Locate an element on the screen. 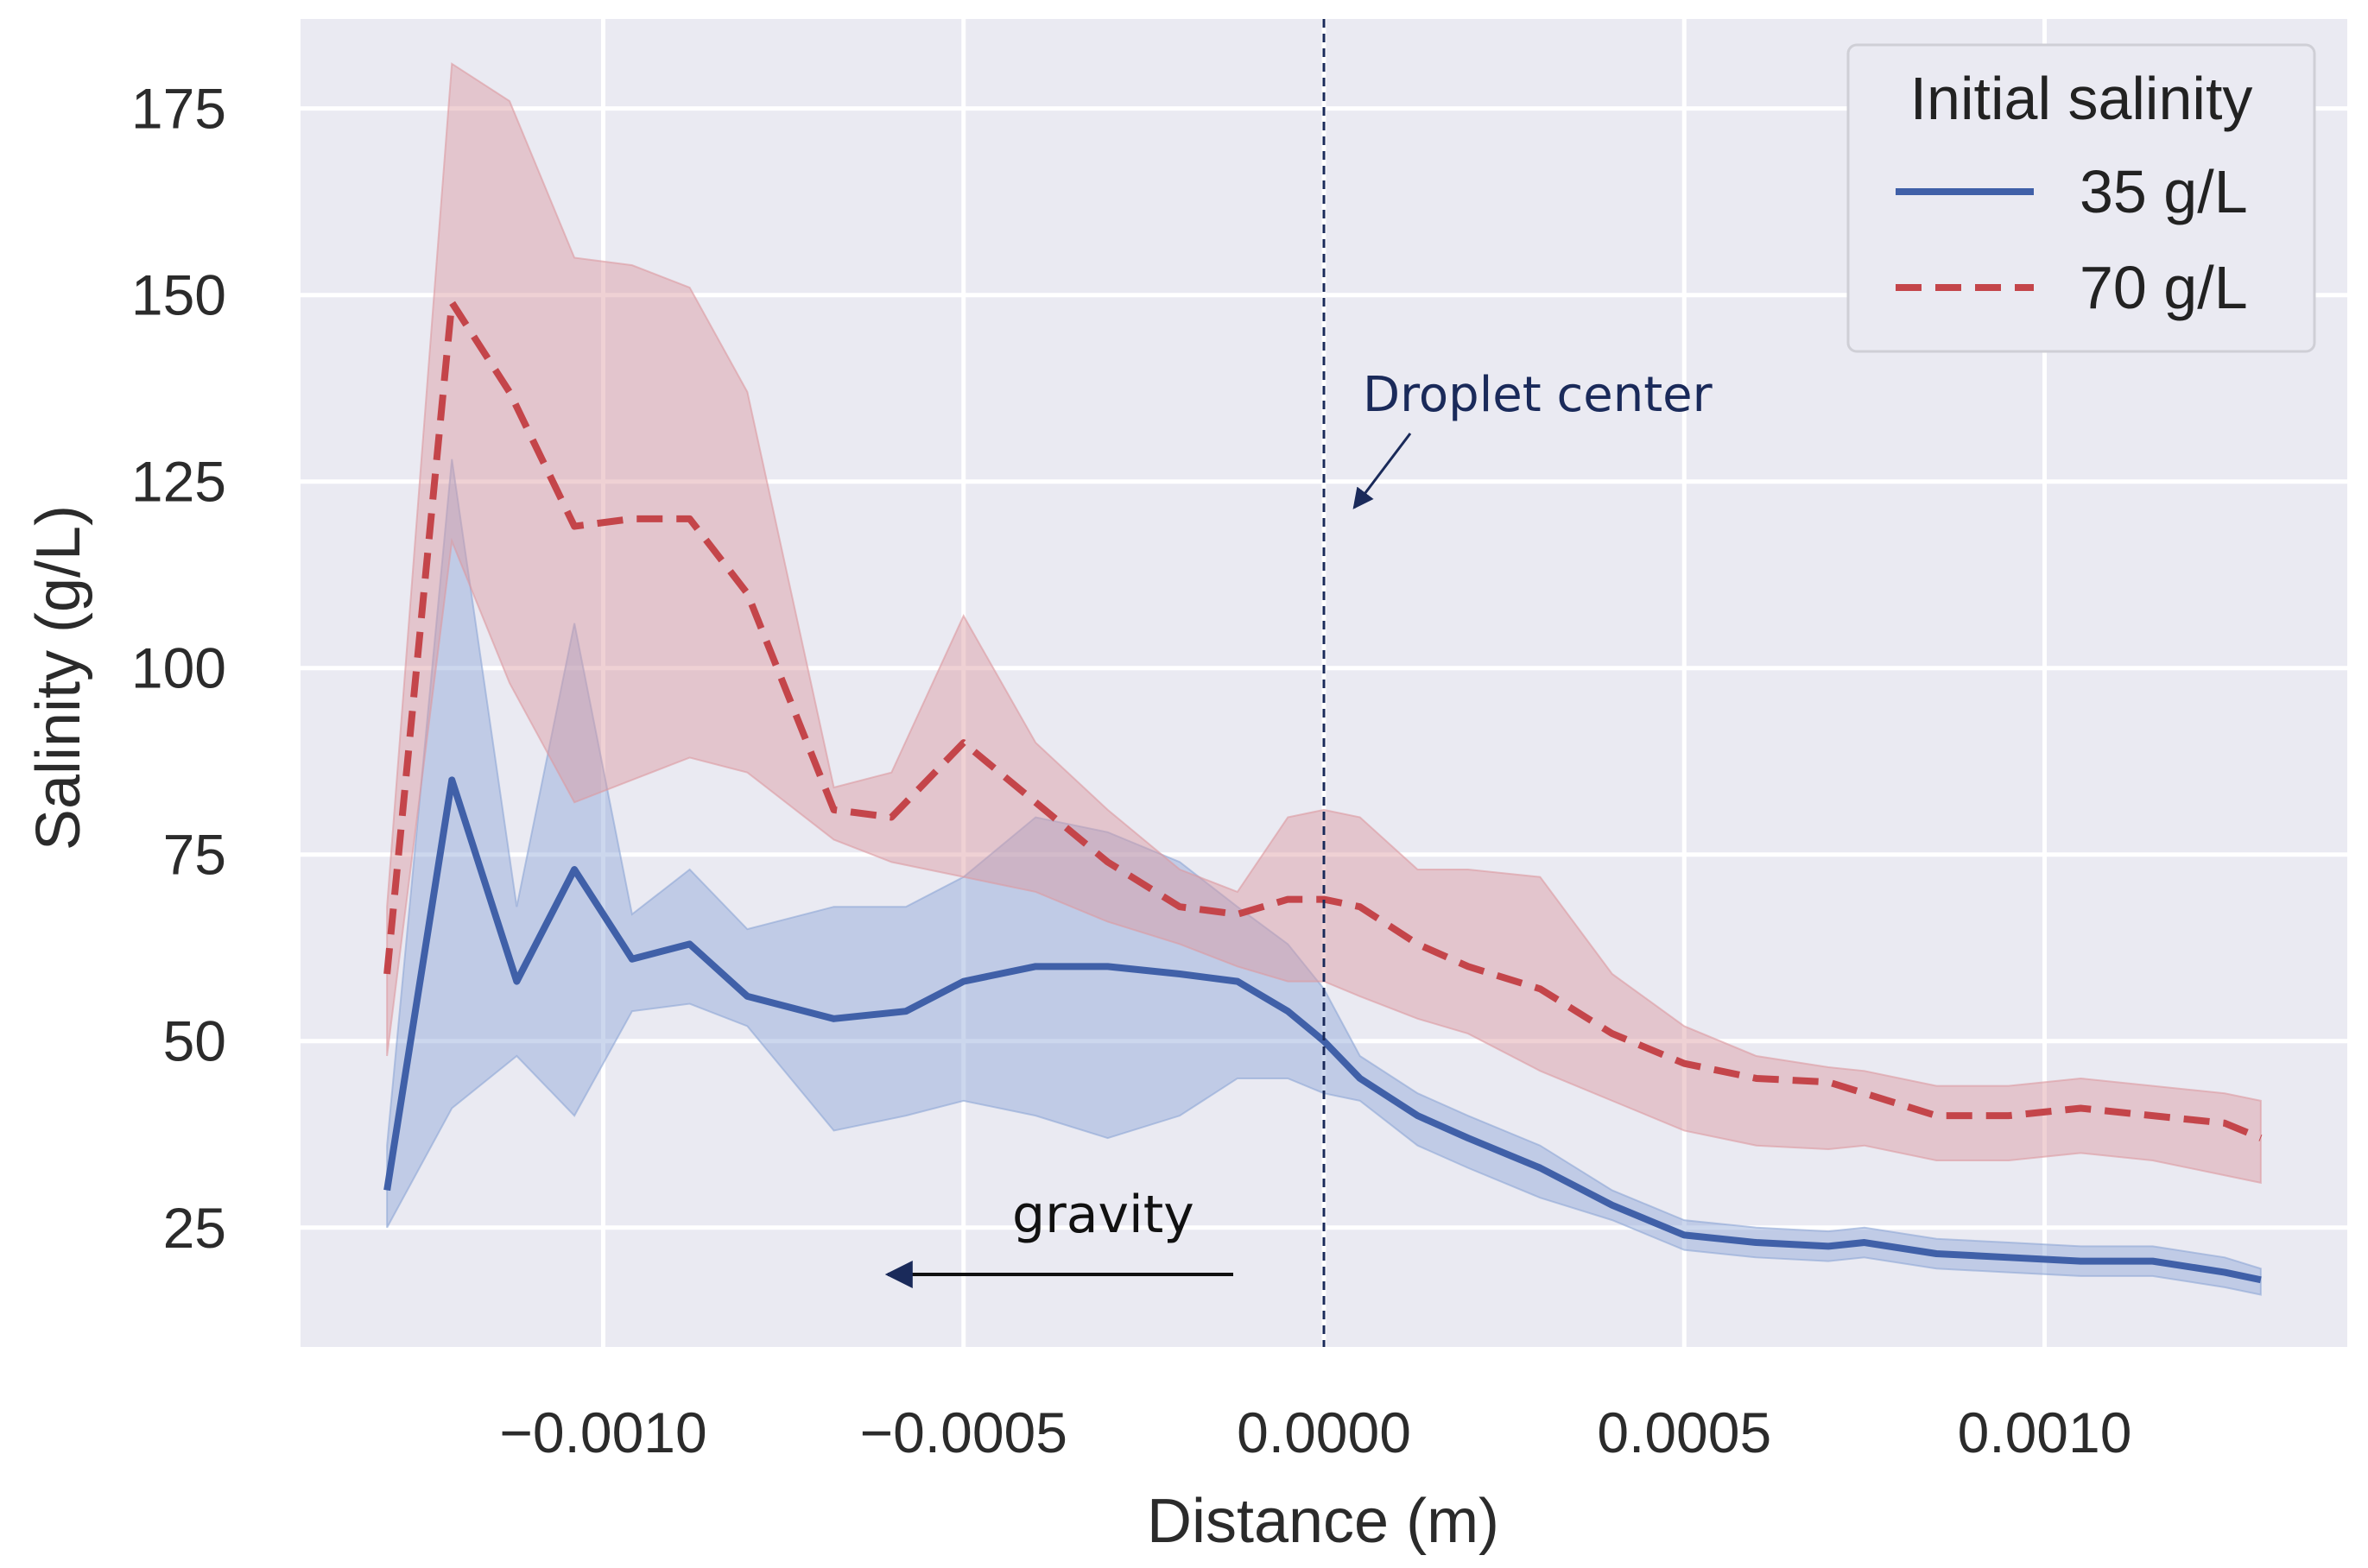 This screenshot has width=2368, height=1568. legend-title: Initial salinity is located at coordinates (2081, 98).